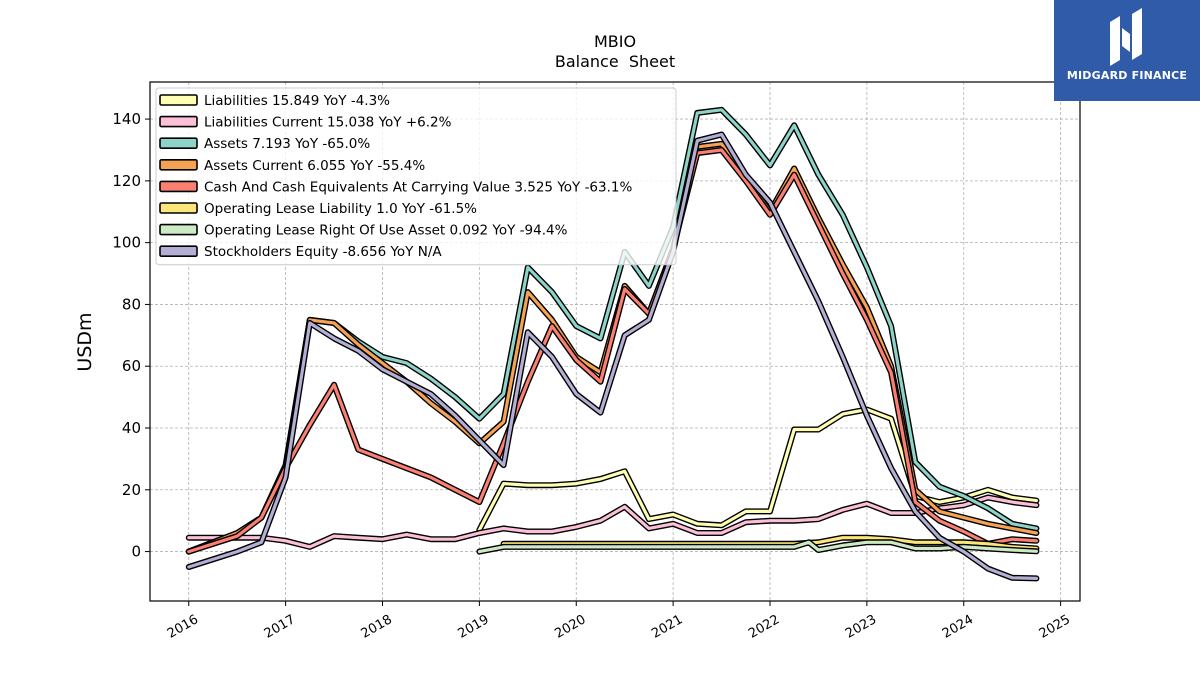  Describe the element at coordinates (615, 61) in the screenshot. I see `chart-subtitle: Balance Sheet` at that location.